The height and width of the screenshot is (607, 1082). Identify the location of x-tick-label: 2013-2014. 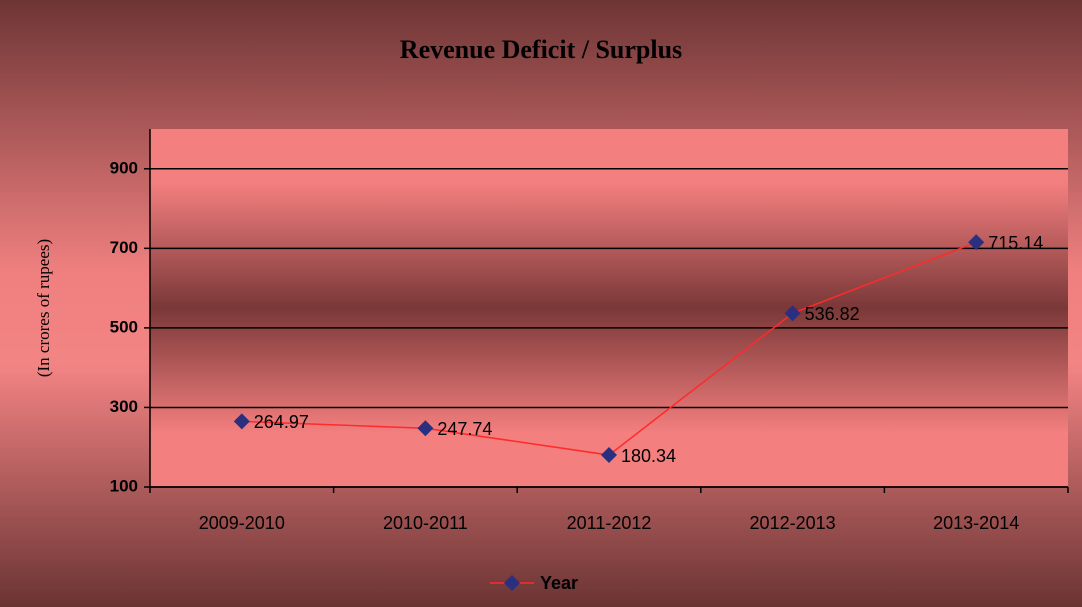
(976, 523).